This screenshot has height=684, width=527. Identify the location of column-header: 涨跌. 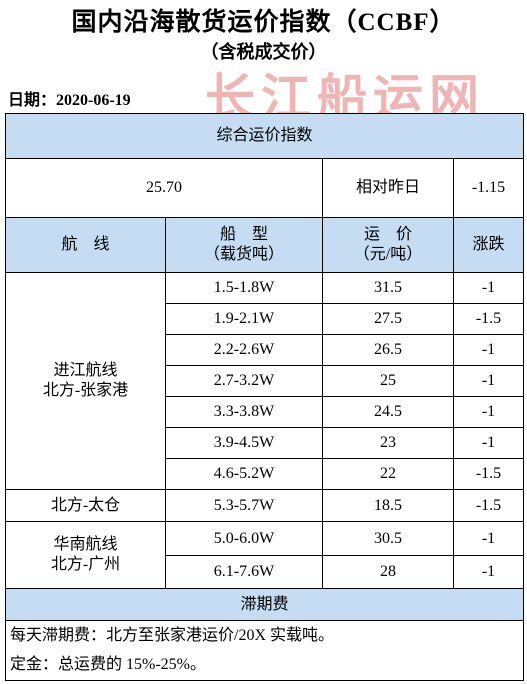
(488, 245).